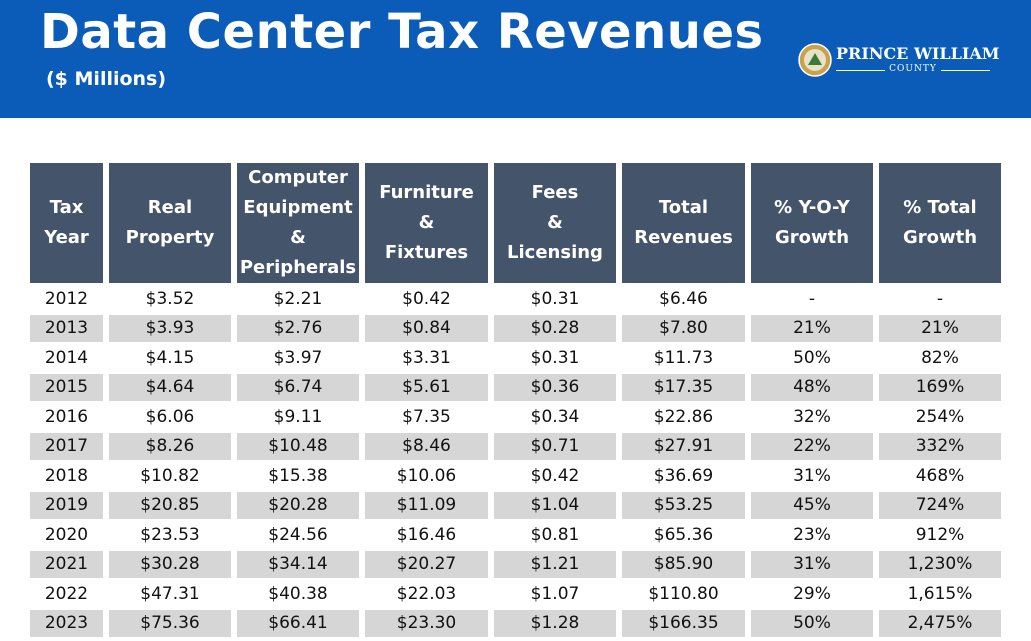 This screenshot has height=641, width=1031. I want to click on table-cell: $23.53, so click(170, 534).